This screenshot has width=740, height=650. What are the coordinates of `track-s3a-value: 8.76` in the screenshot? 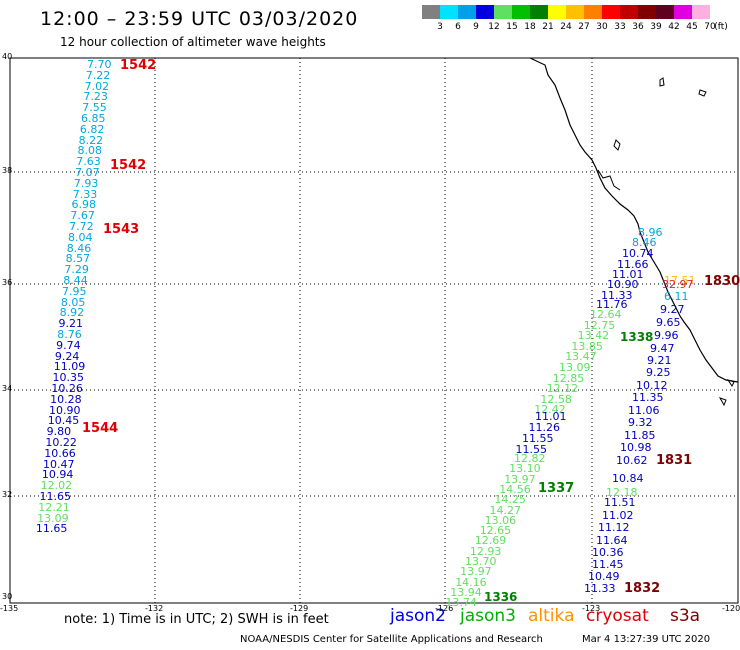 It's located at (69, 334).